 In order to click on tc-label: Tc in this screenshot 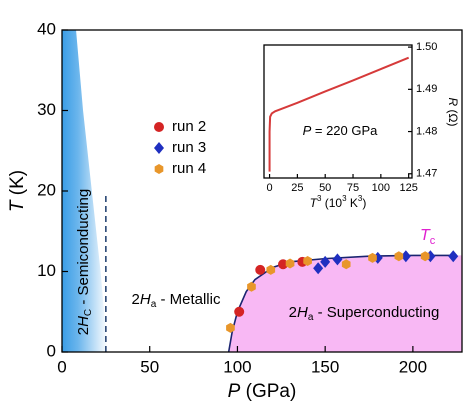, I will do `click(428, 237)`.